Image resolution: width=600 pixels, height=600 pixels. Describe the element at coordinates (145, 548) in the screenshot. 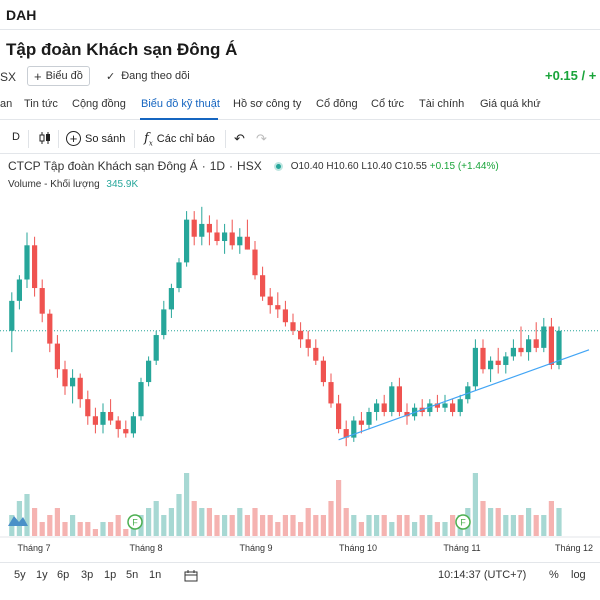

I see `x-tick-label: Tháng 8` at that location.